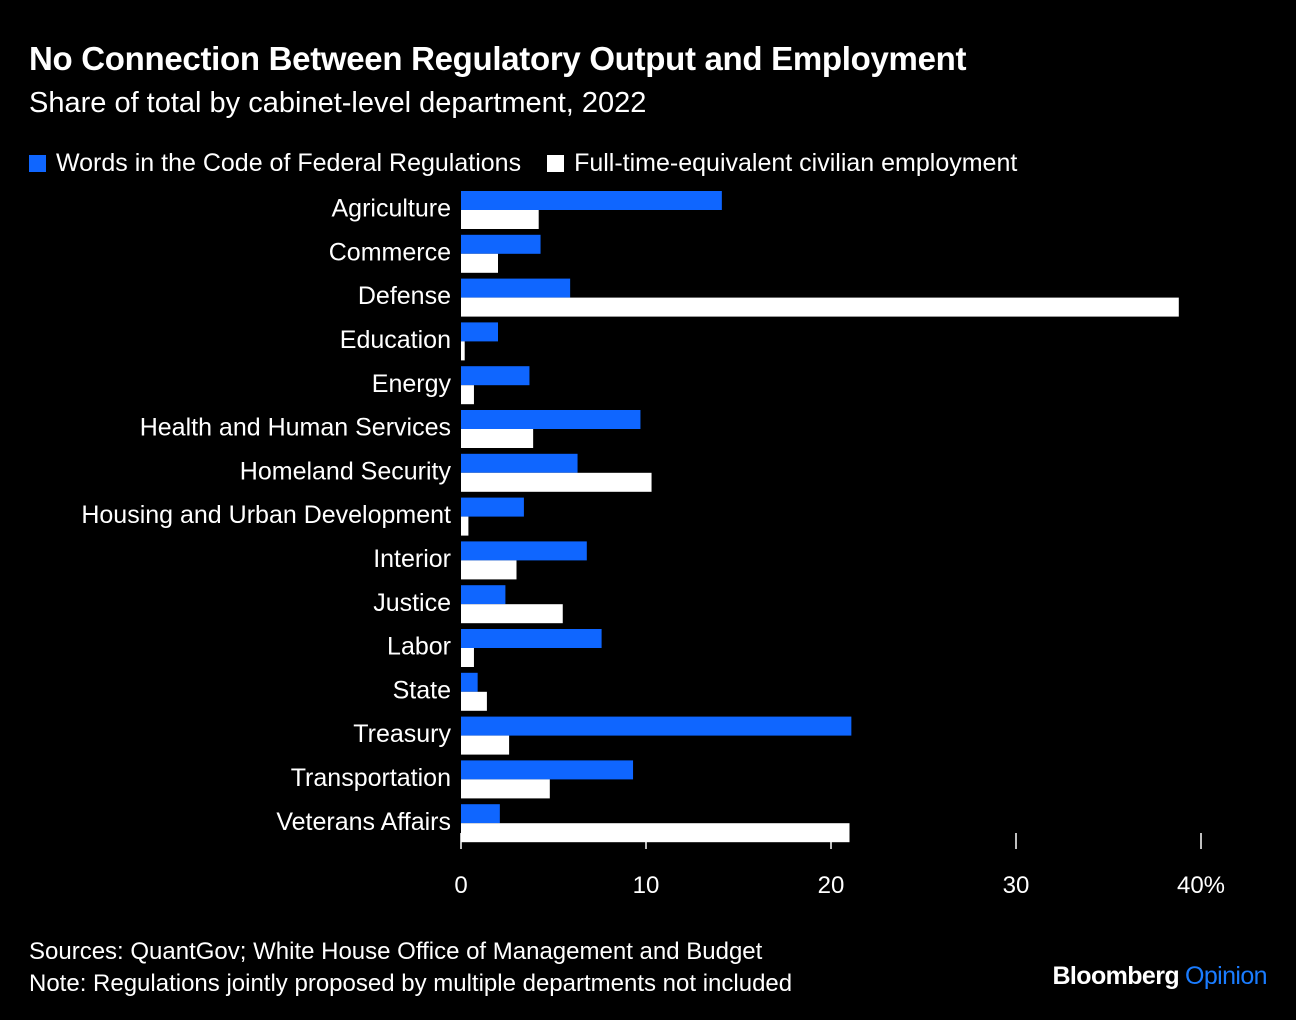 The image size is (1296, 1020). I want to click on bar-employment-agriculture, so click(500, 219).